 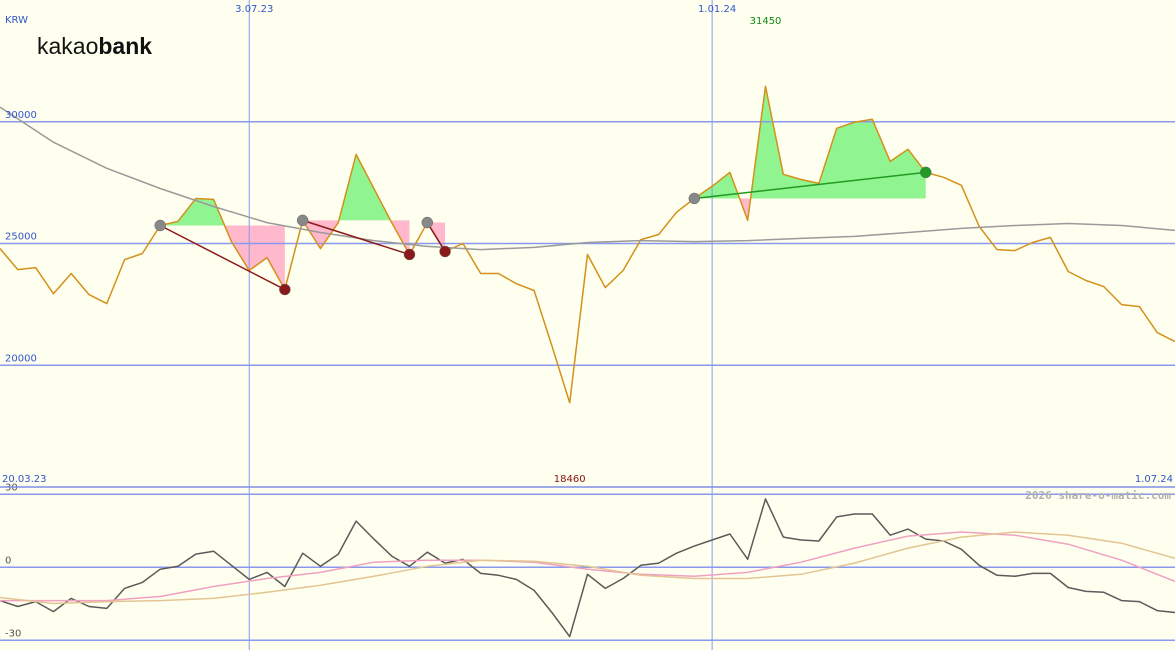 I want to click on y-tick-label: 20000, so click(x=21, y=358).